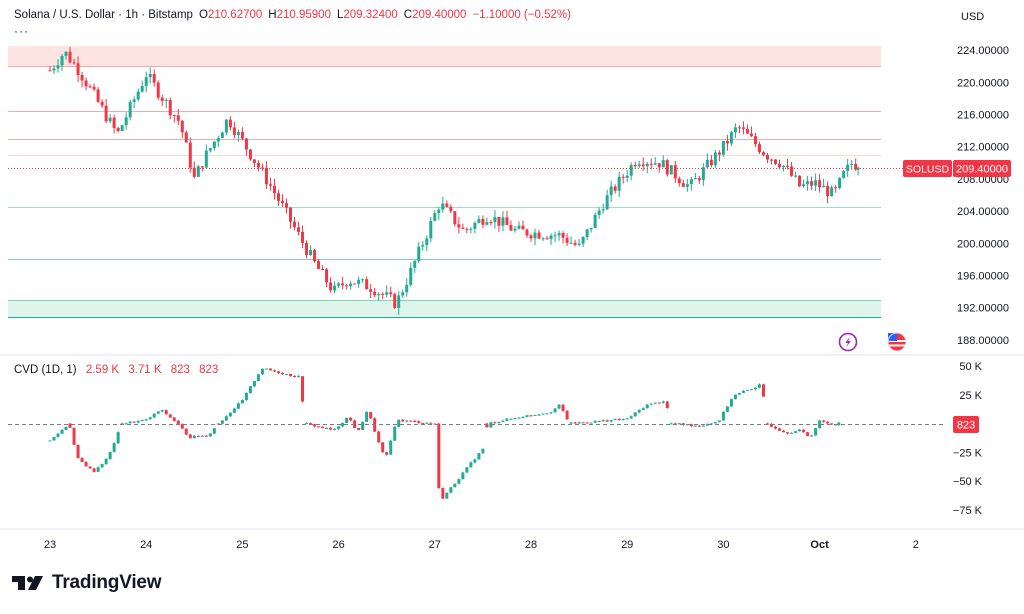 This screenshot has width=1024, height=614. I want to click on symbol-badge, so click(927, 168).